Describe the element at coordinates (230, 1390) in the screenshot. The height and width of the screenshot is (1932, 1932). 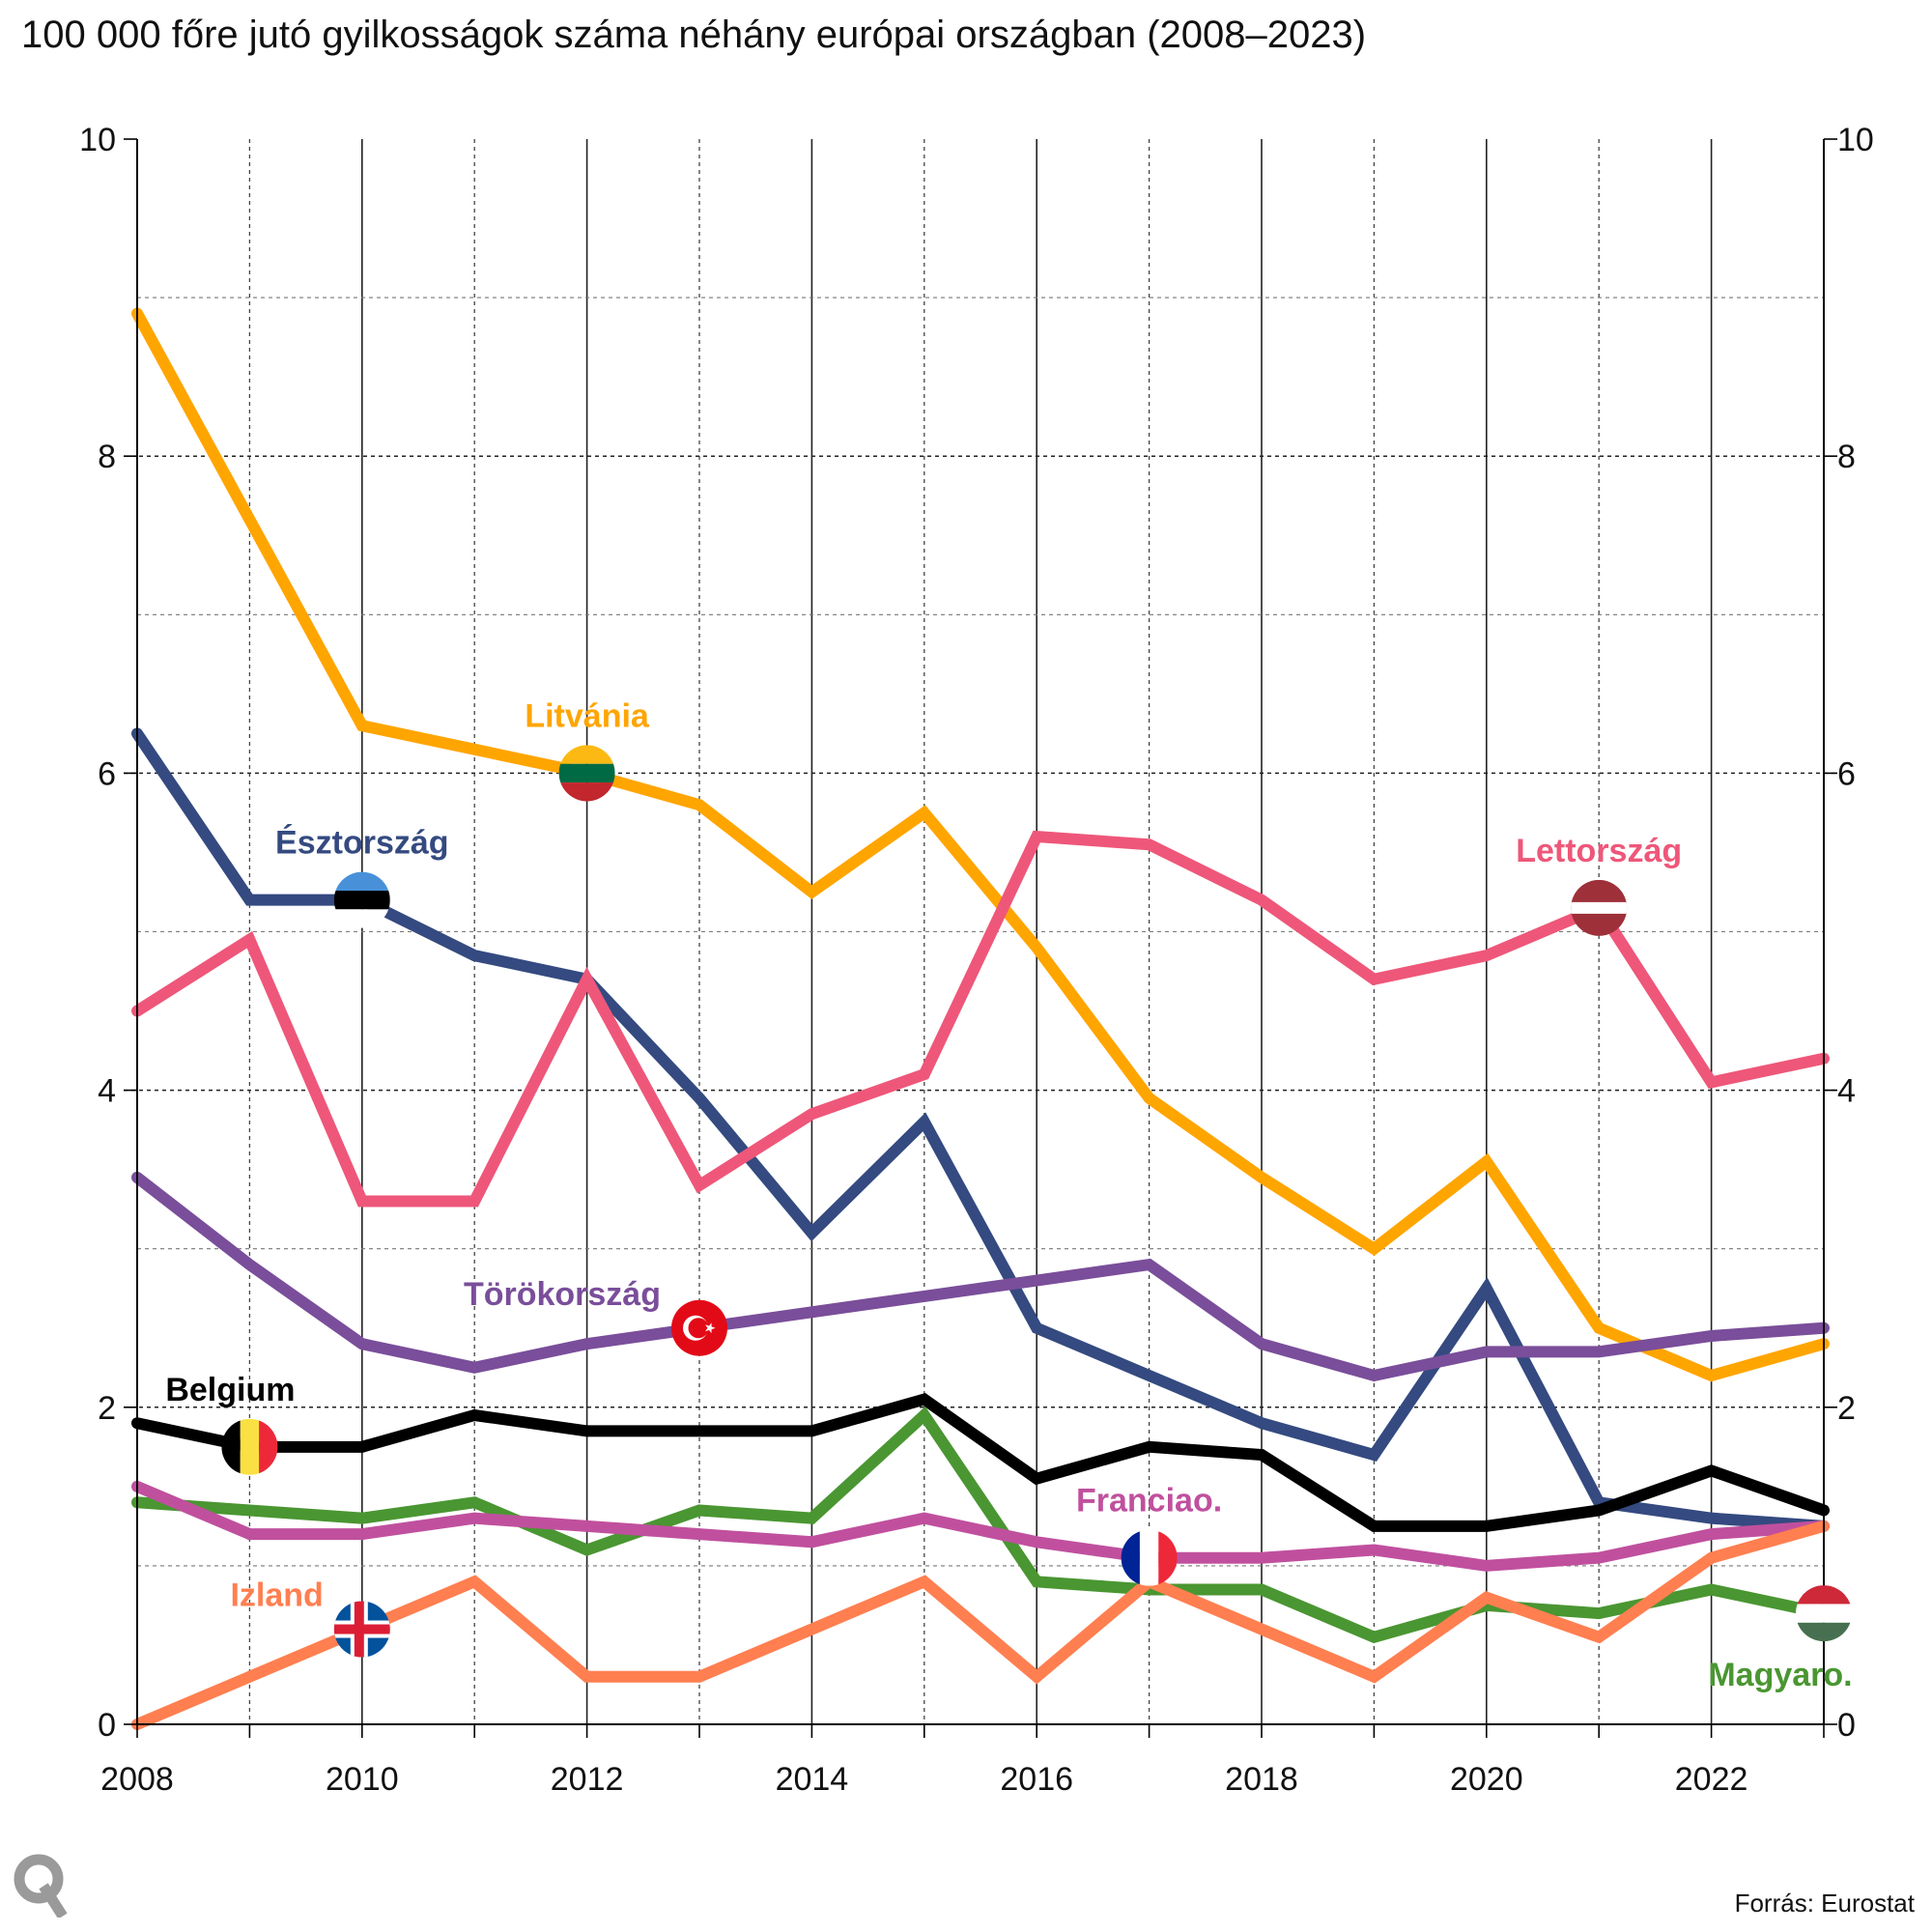
I see `series-label: Belgium` at that location.